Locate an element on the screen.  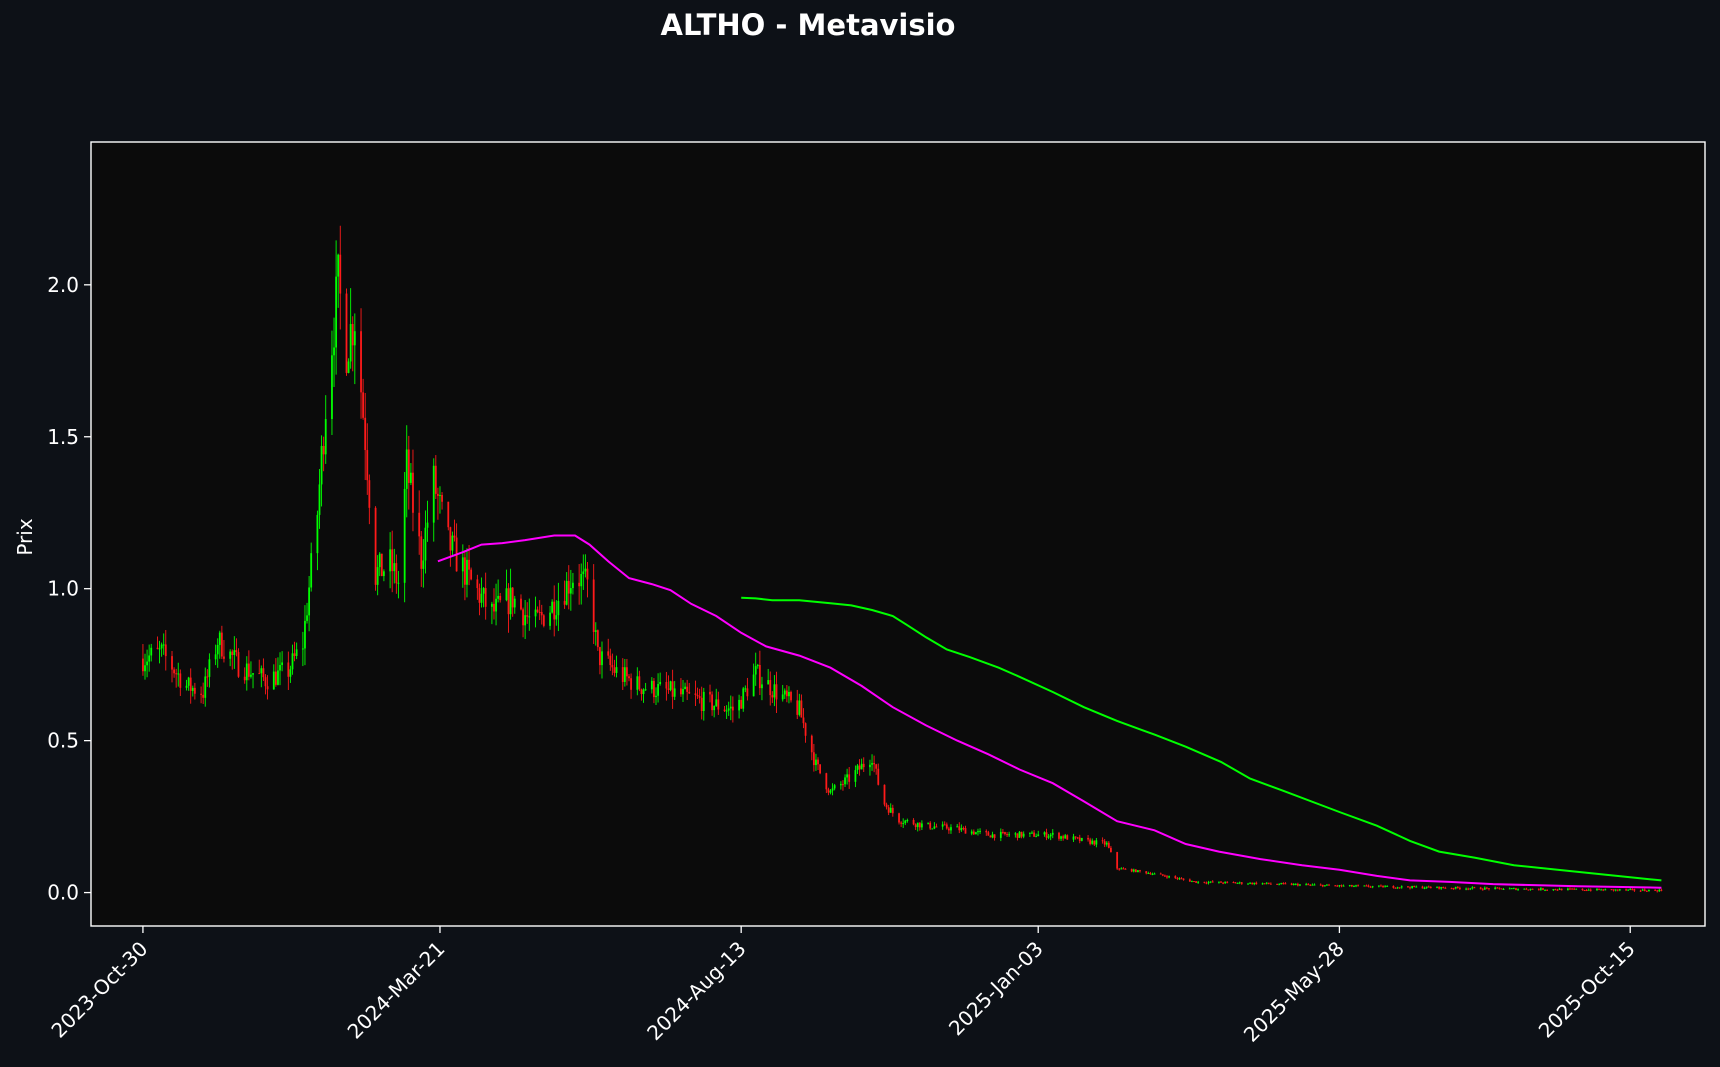
y-axis: 0.0 0.5 1.0 1.5 2.0 is located at coordinates (69, 589).